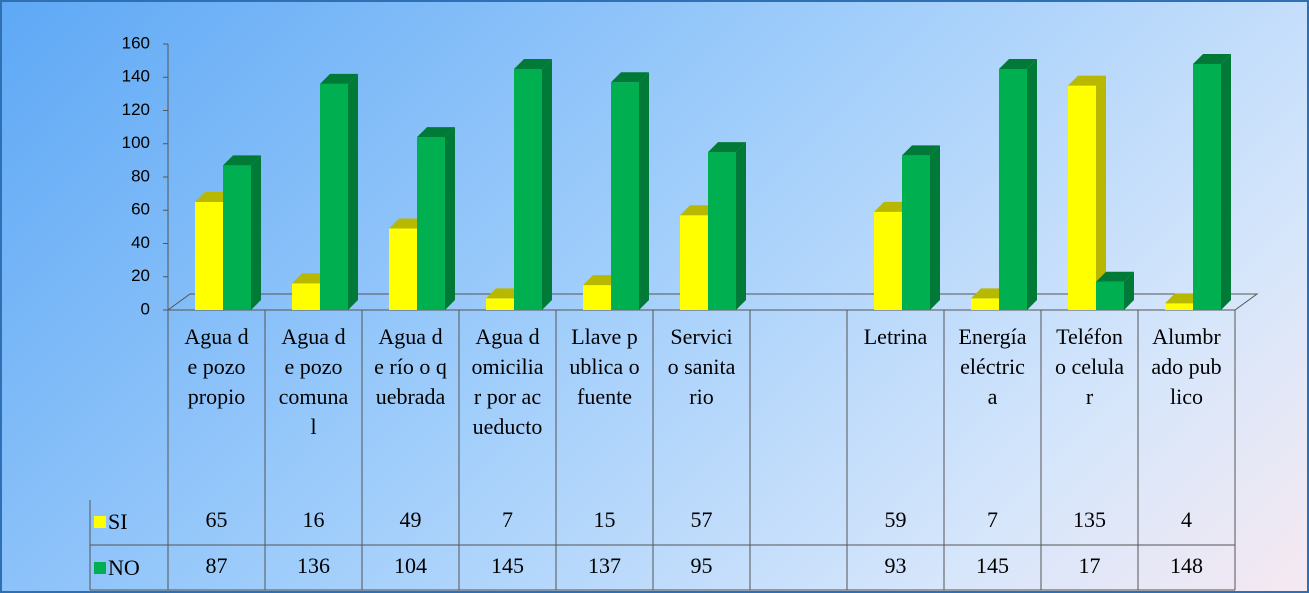 This screenshot has height=593, width=1309. Describe the element at coordinates (1186, 565) in the screenshot. I see `table-value: 148` at that location.